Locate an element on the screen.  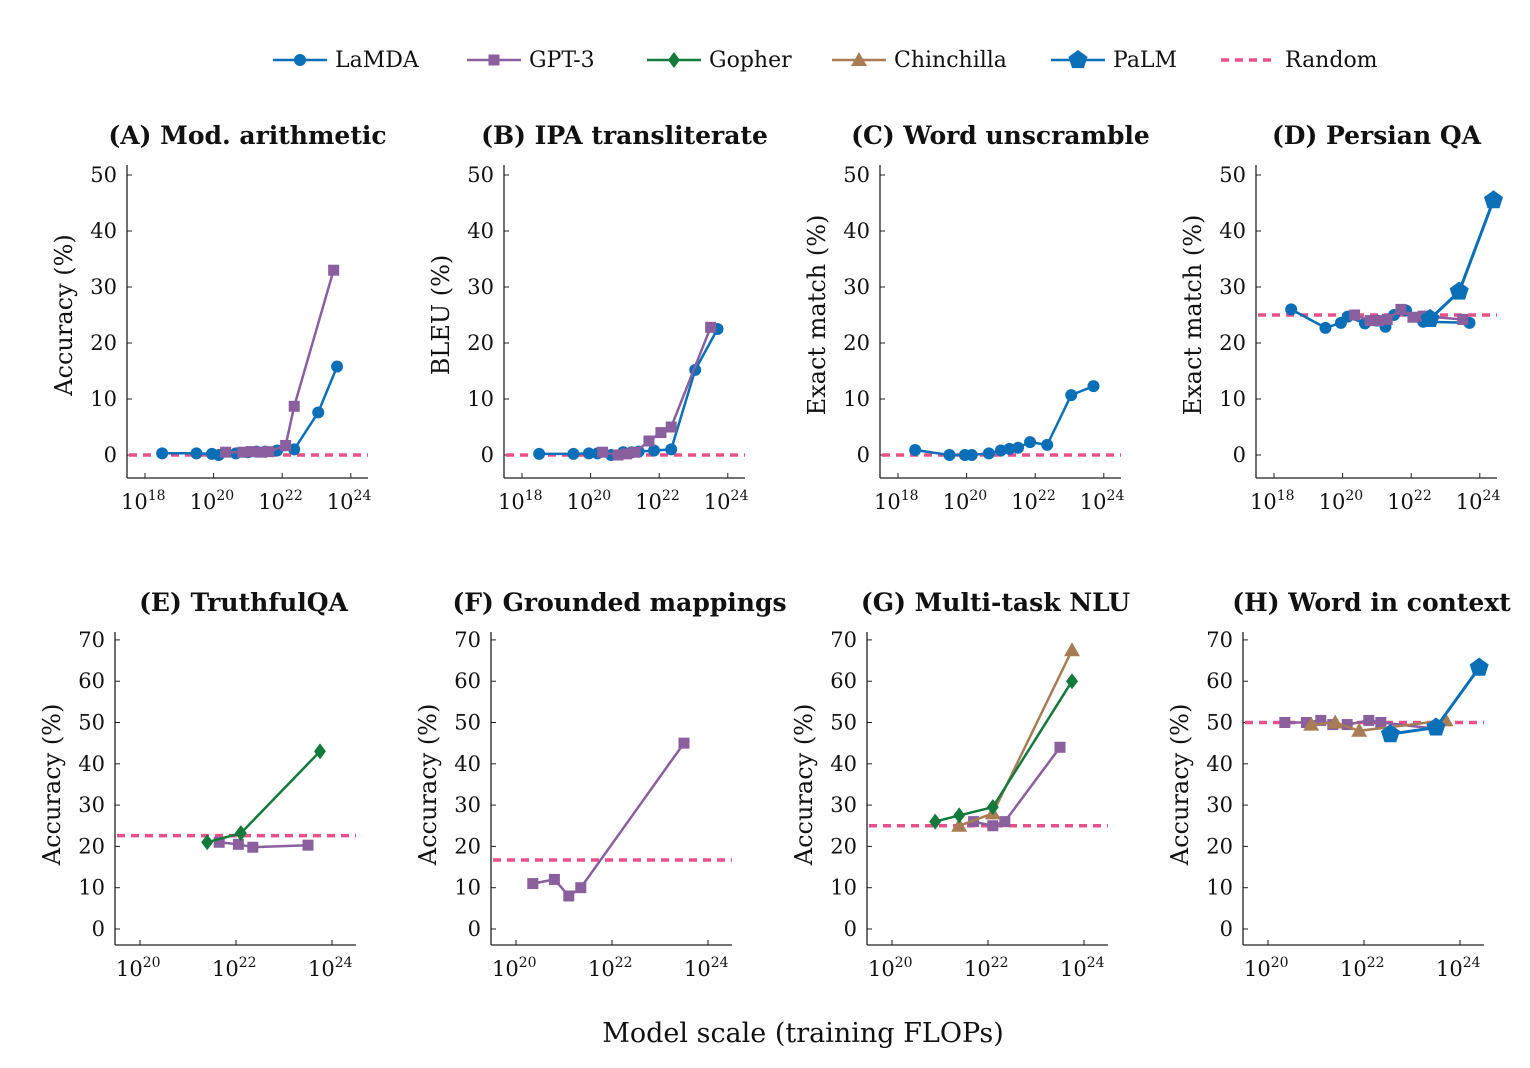
pentagon-icon is located at coordinates (1078, 59).